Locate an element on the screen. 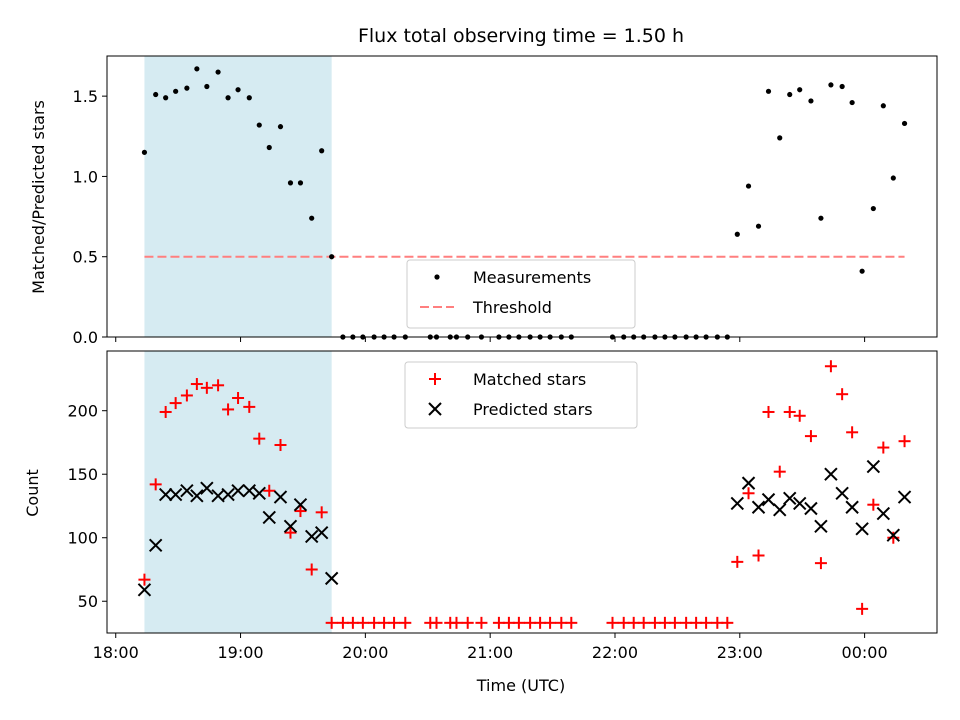 The image size is (960, 720). top-legend-box is located at coordinates (521, 294).